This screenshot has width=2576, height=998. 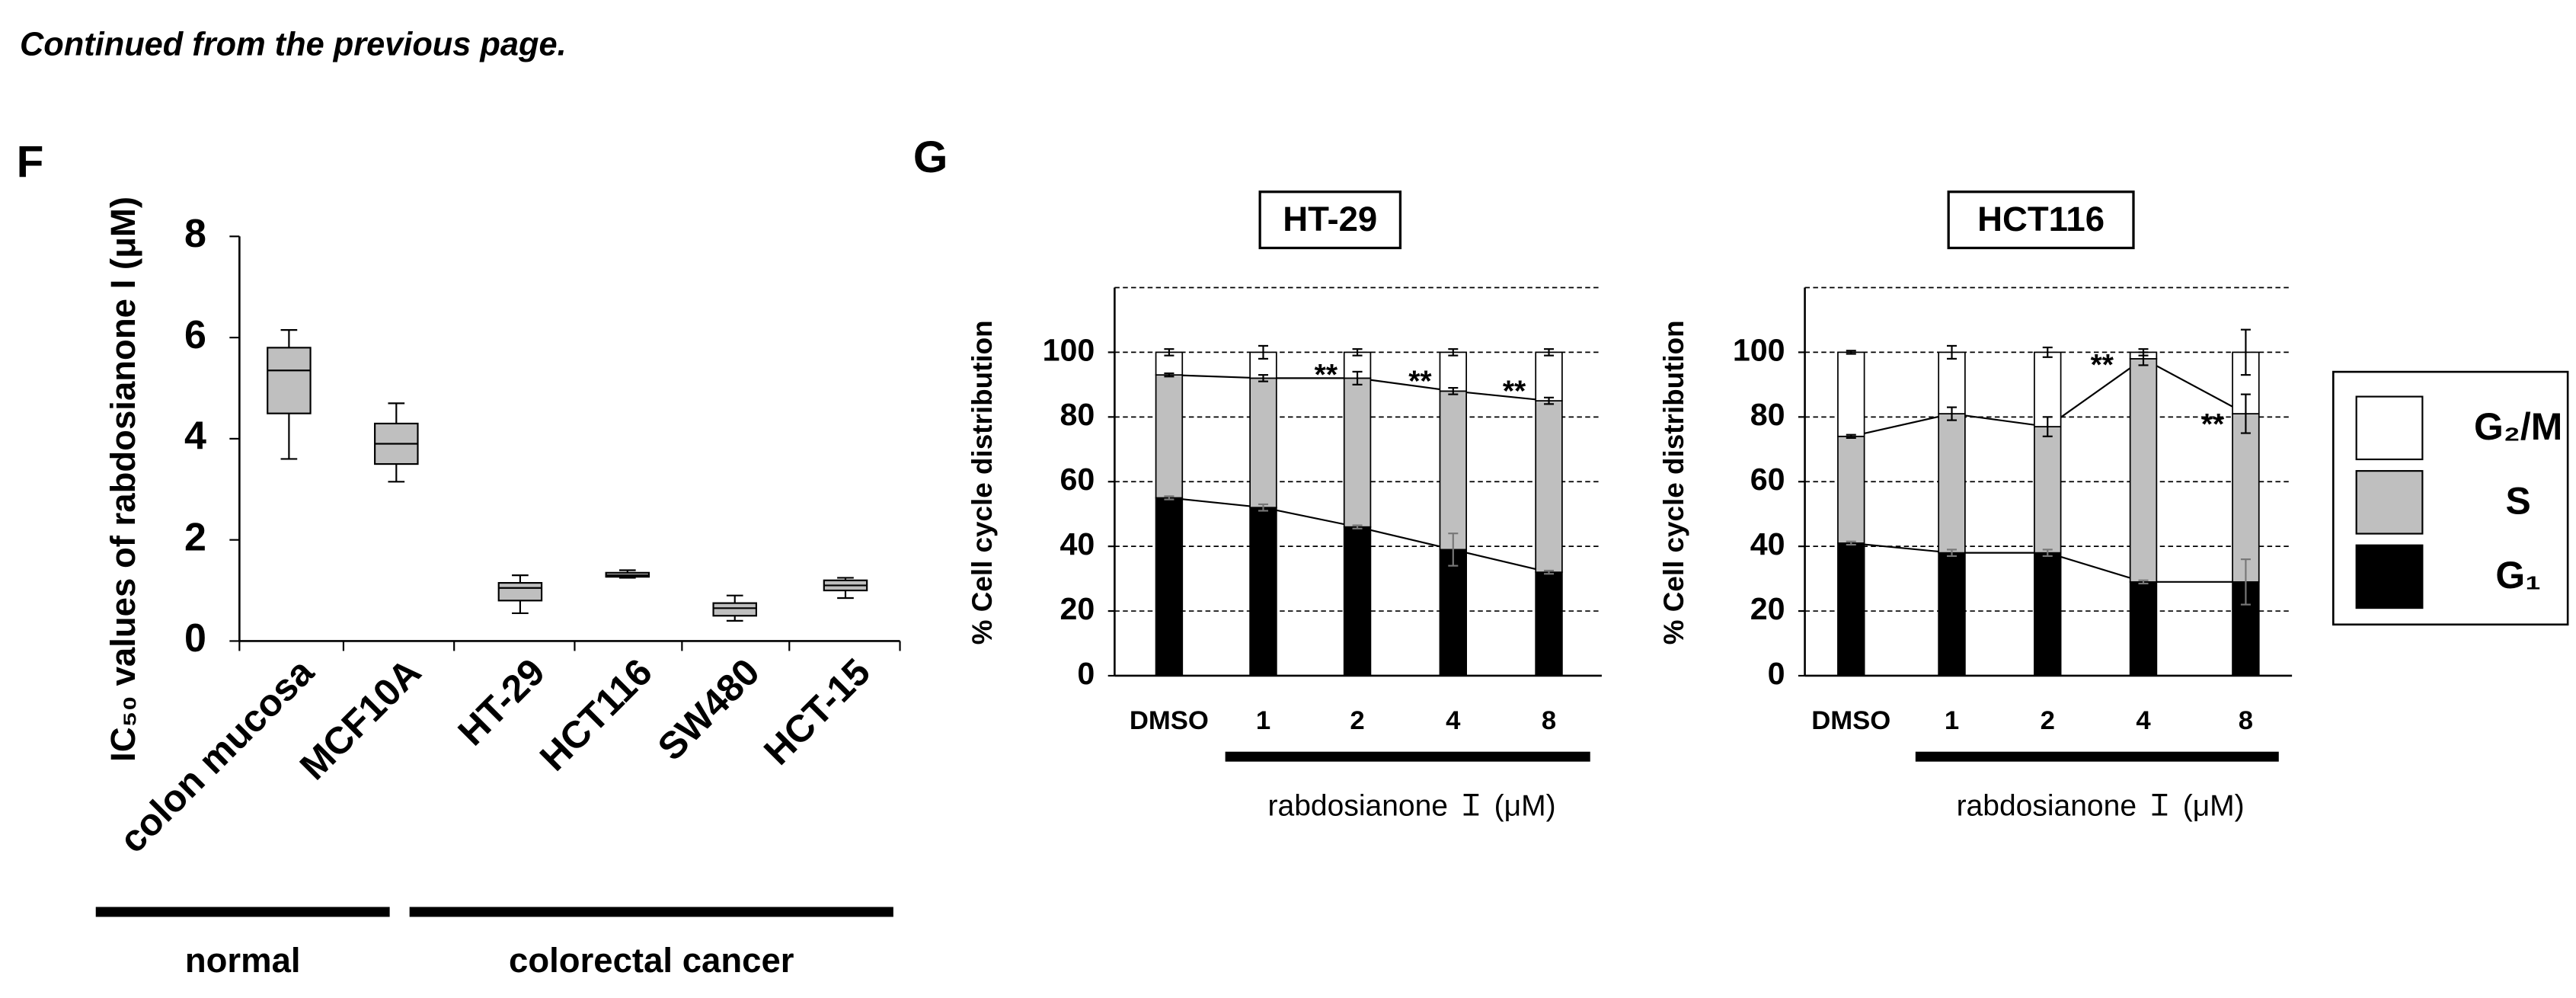 I want to click on chart-title: HCT116, so click(x=2041, y=219).